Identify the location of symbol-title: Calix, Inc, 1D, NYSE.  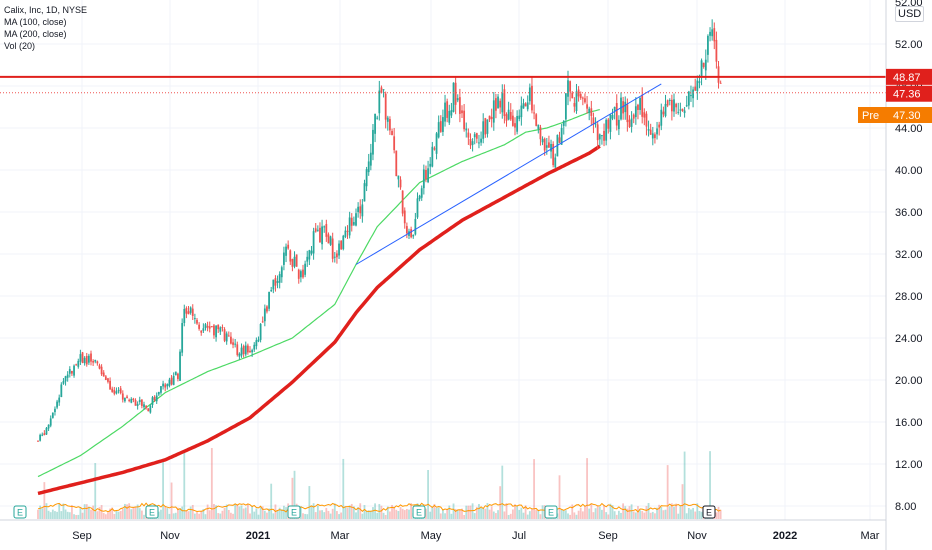
(46, 10).